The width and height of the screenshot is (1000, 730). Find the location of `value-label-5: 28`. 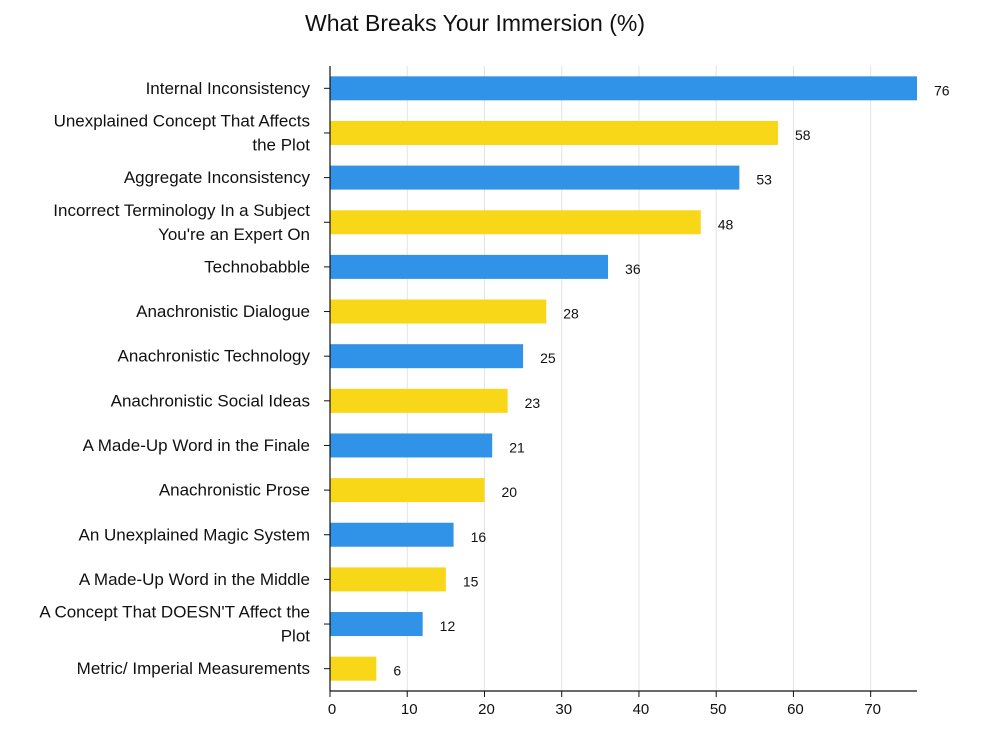

value-label-5: 28 is located at coordinates (571, 314).